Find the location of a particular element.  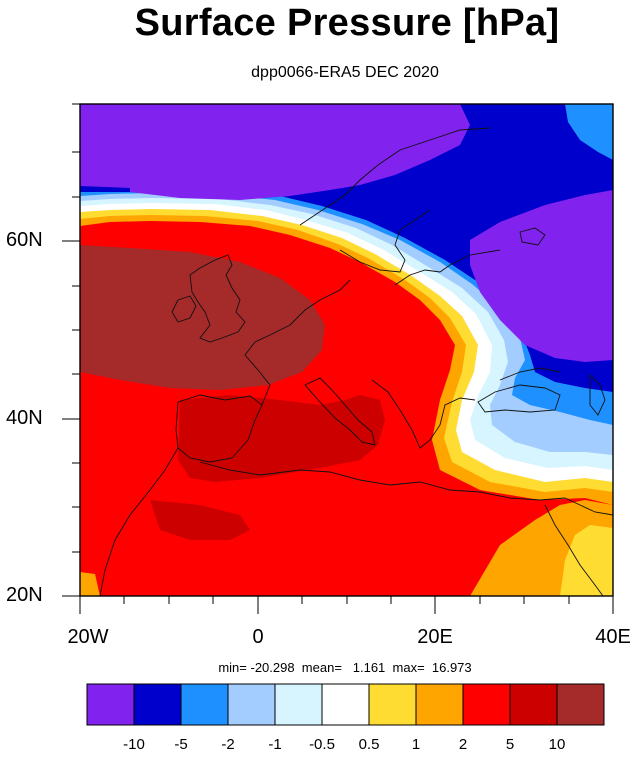

colorbar-label: -0.5 is located at coordinates (322, 744).